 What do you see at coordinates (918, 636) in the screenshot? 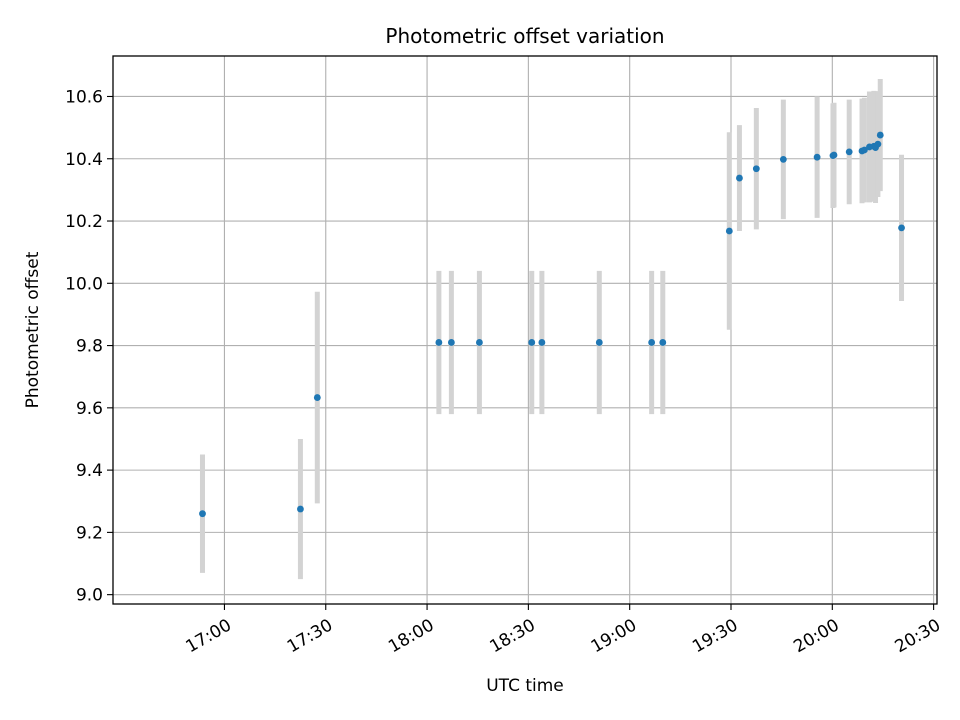
I see `x-tick-label: 20:30` at bounding box center [918, 636].